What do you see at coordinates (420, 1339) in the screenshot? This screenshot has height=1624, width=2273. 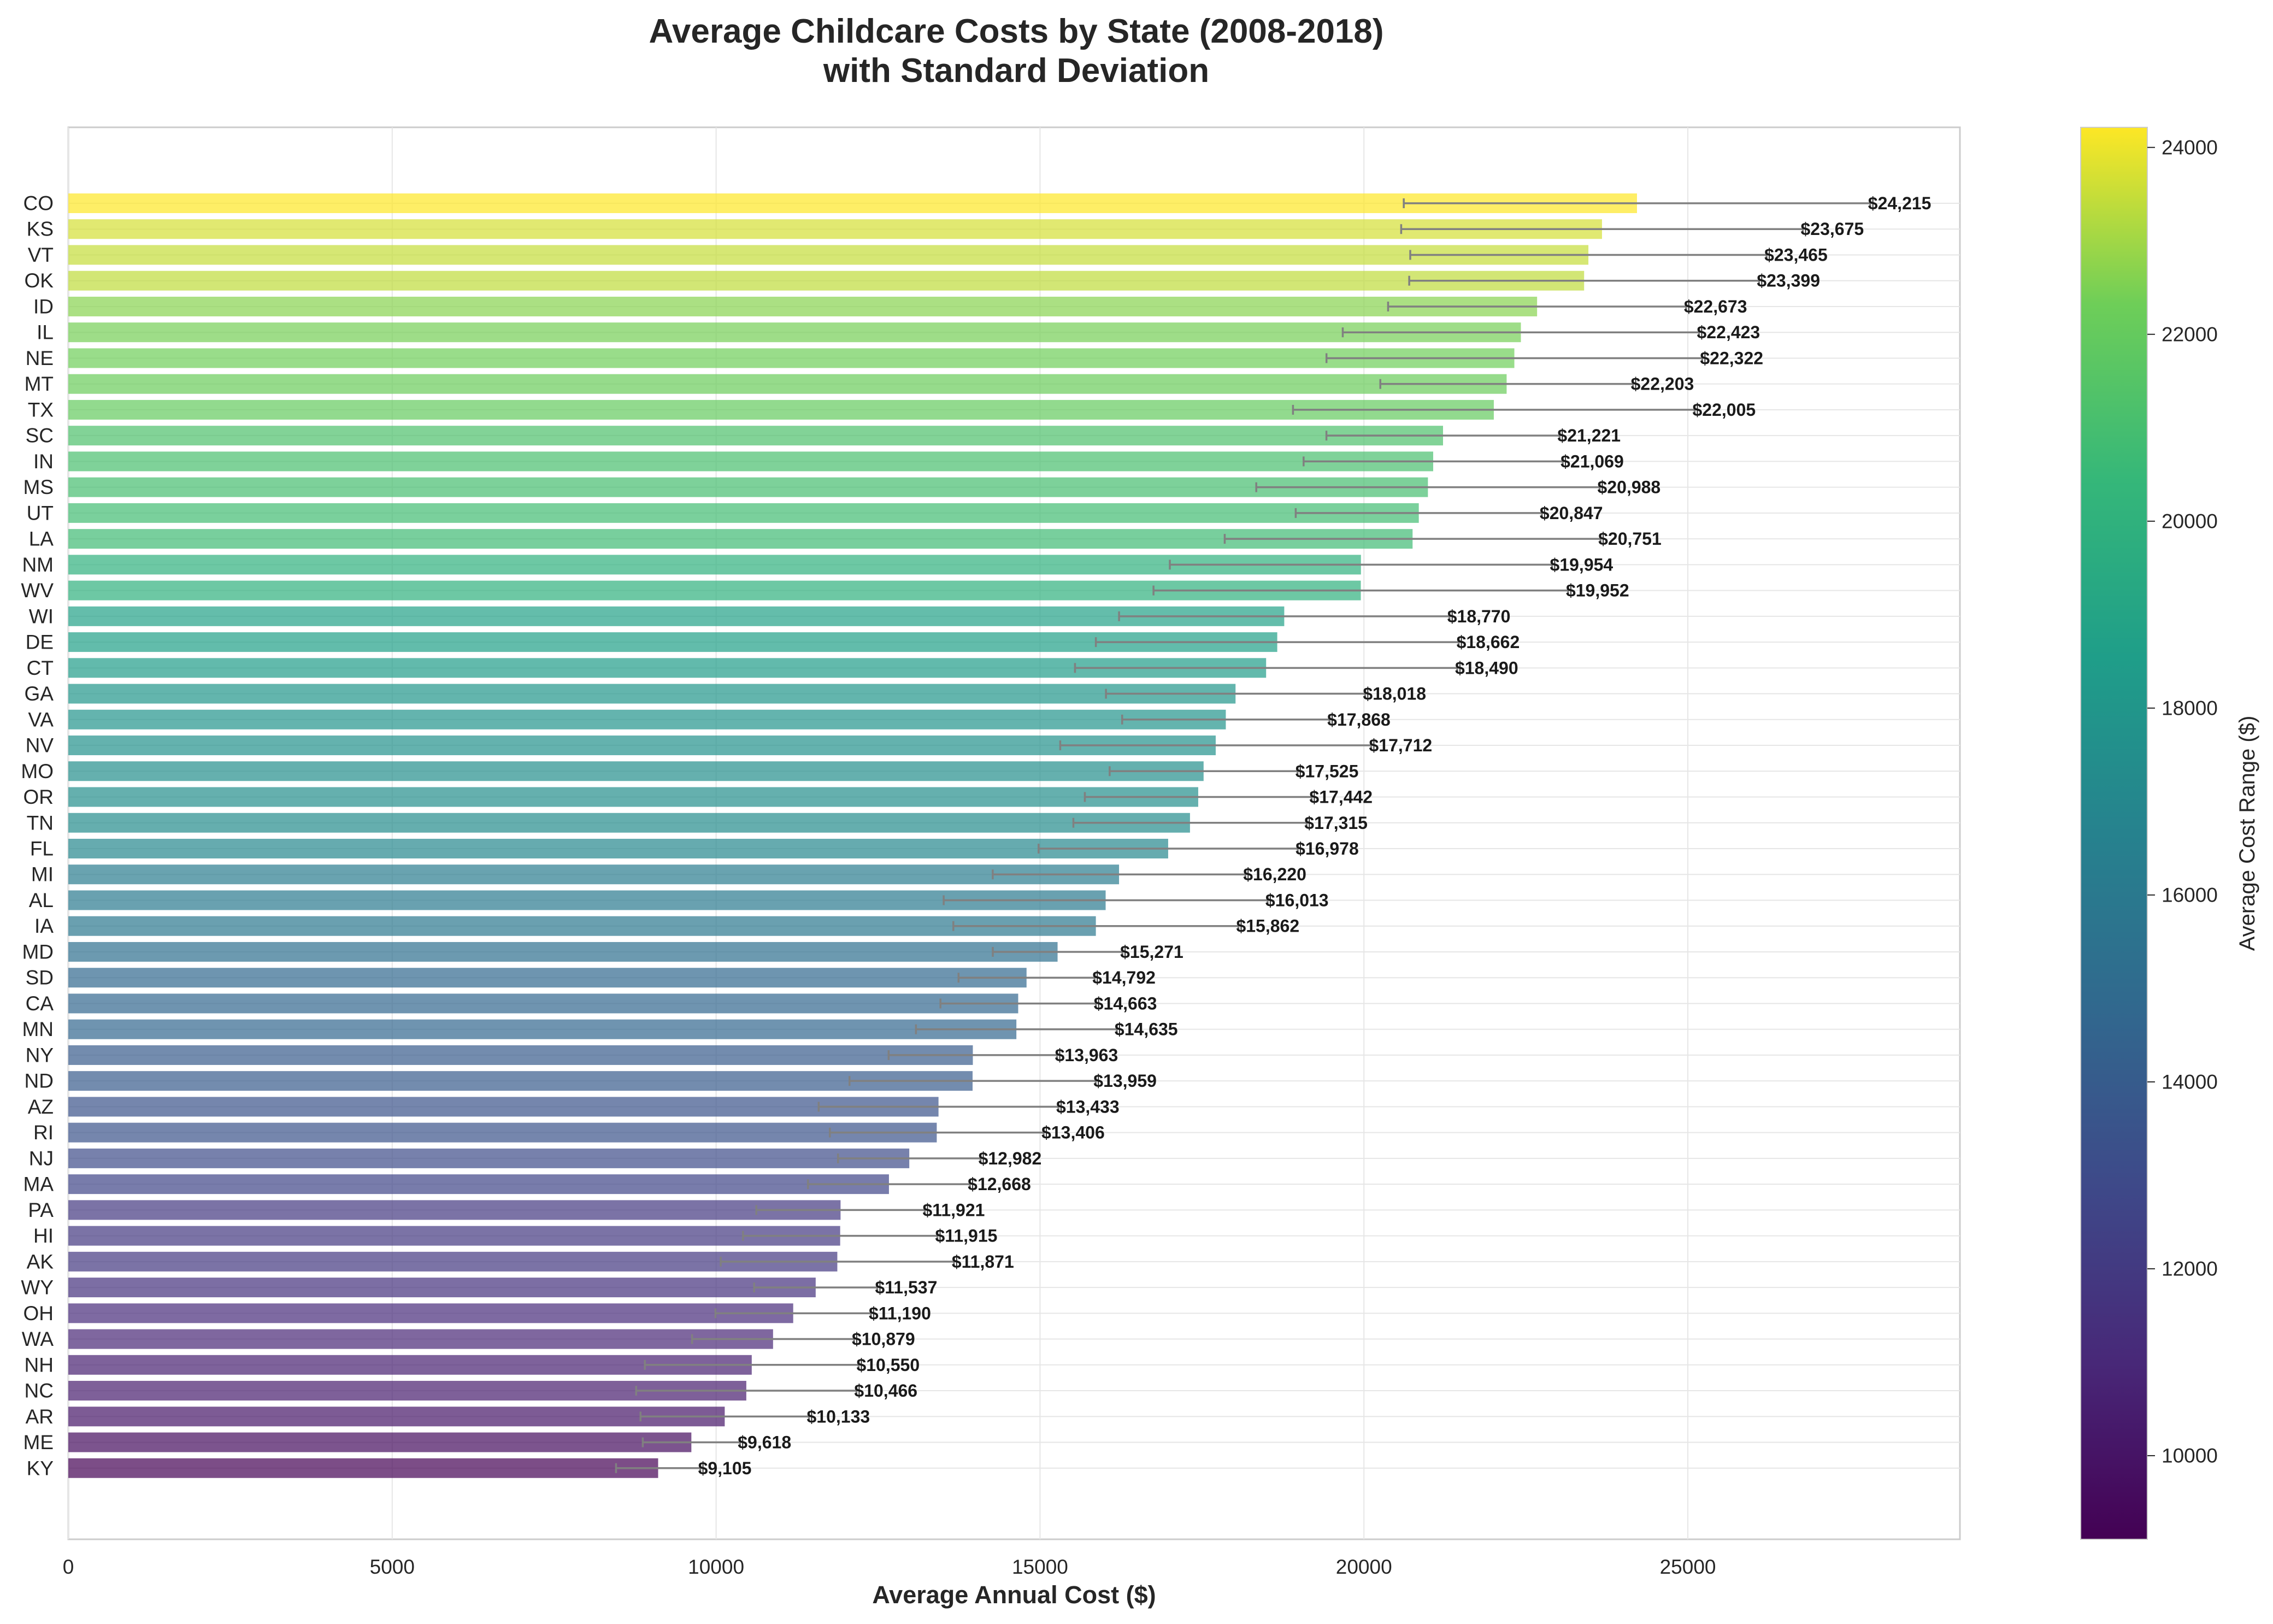 I see `bar-wa` at bounding box center [420, 1339].